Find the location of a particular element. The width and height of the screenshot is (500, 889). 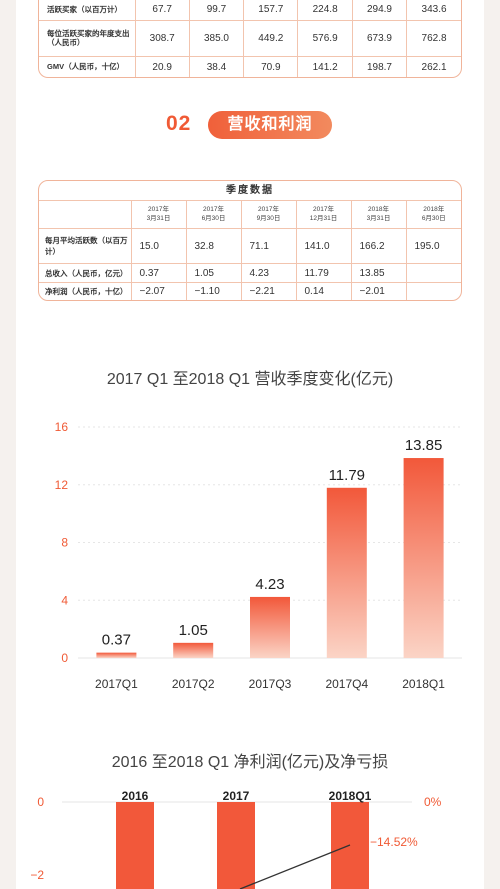

x-tick-label: 2017Q1 is located at coordinates (116, 684).